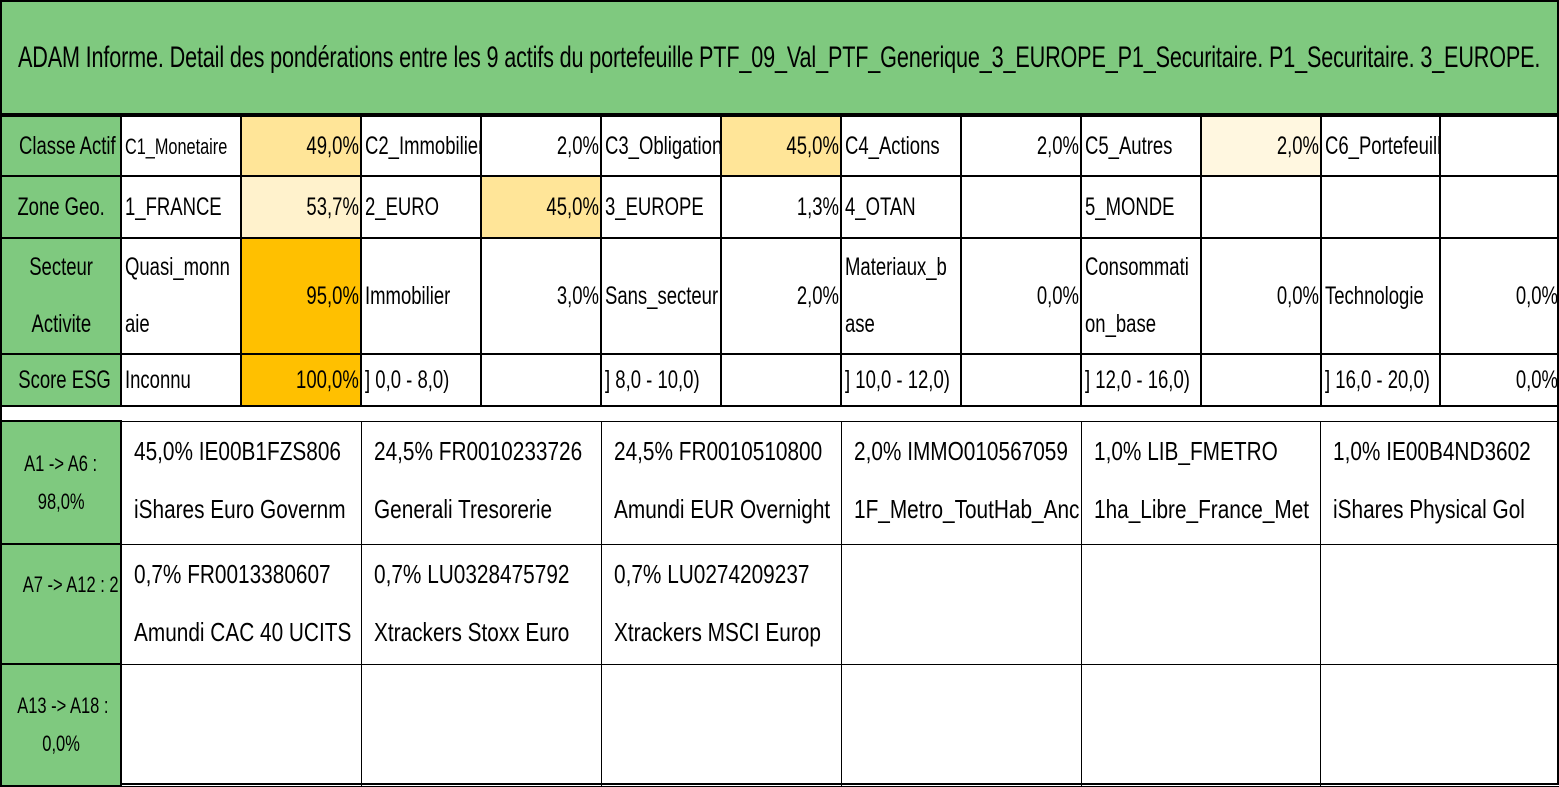 This screenshot has height=787, width=1559. Describe the element at coordinates (541, 296) in the screenshot. I see `cell-pct: 3,0%` at that location.